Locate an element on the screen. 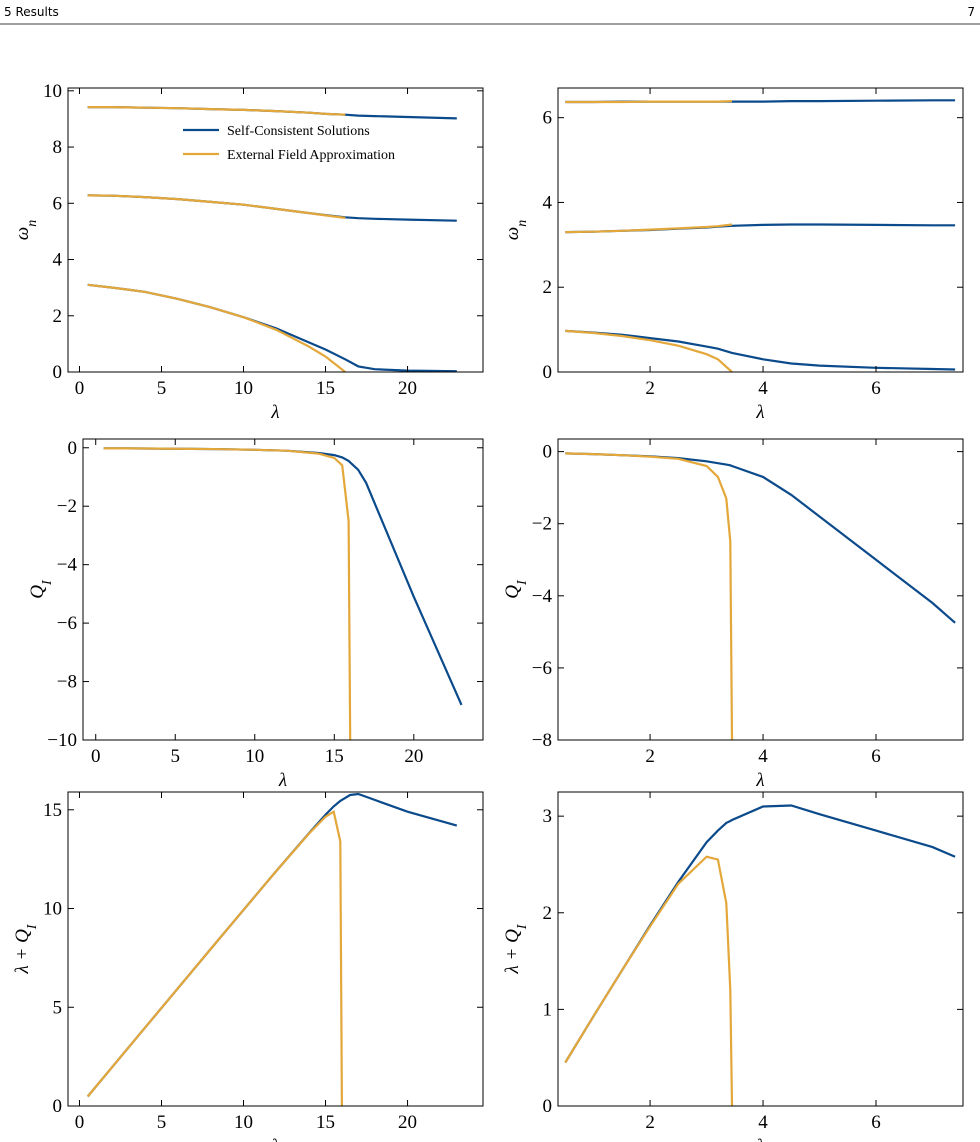 The image size is (980, 1142). chart: 2 4 6 0 2 4 6 λ ωn is located at coordinates (733, 255).